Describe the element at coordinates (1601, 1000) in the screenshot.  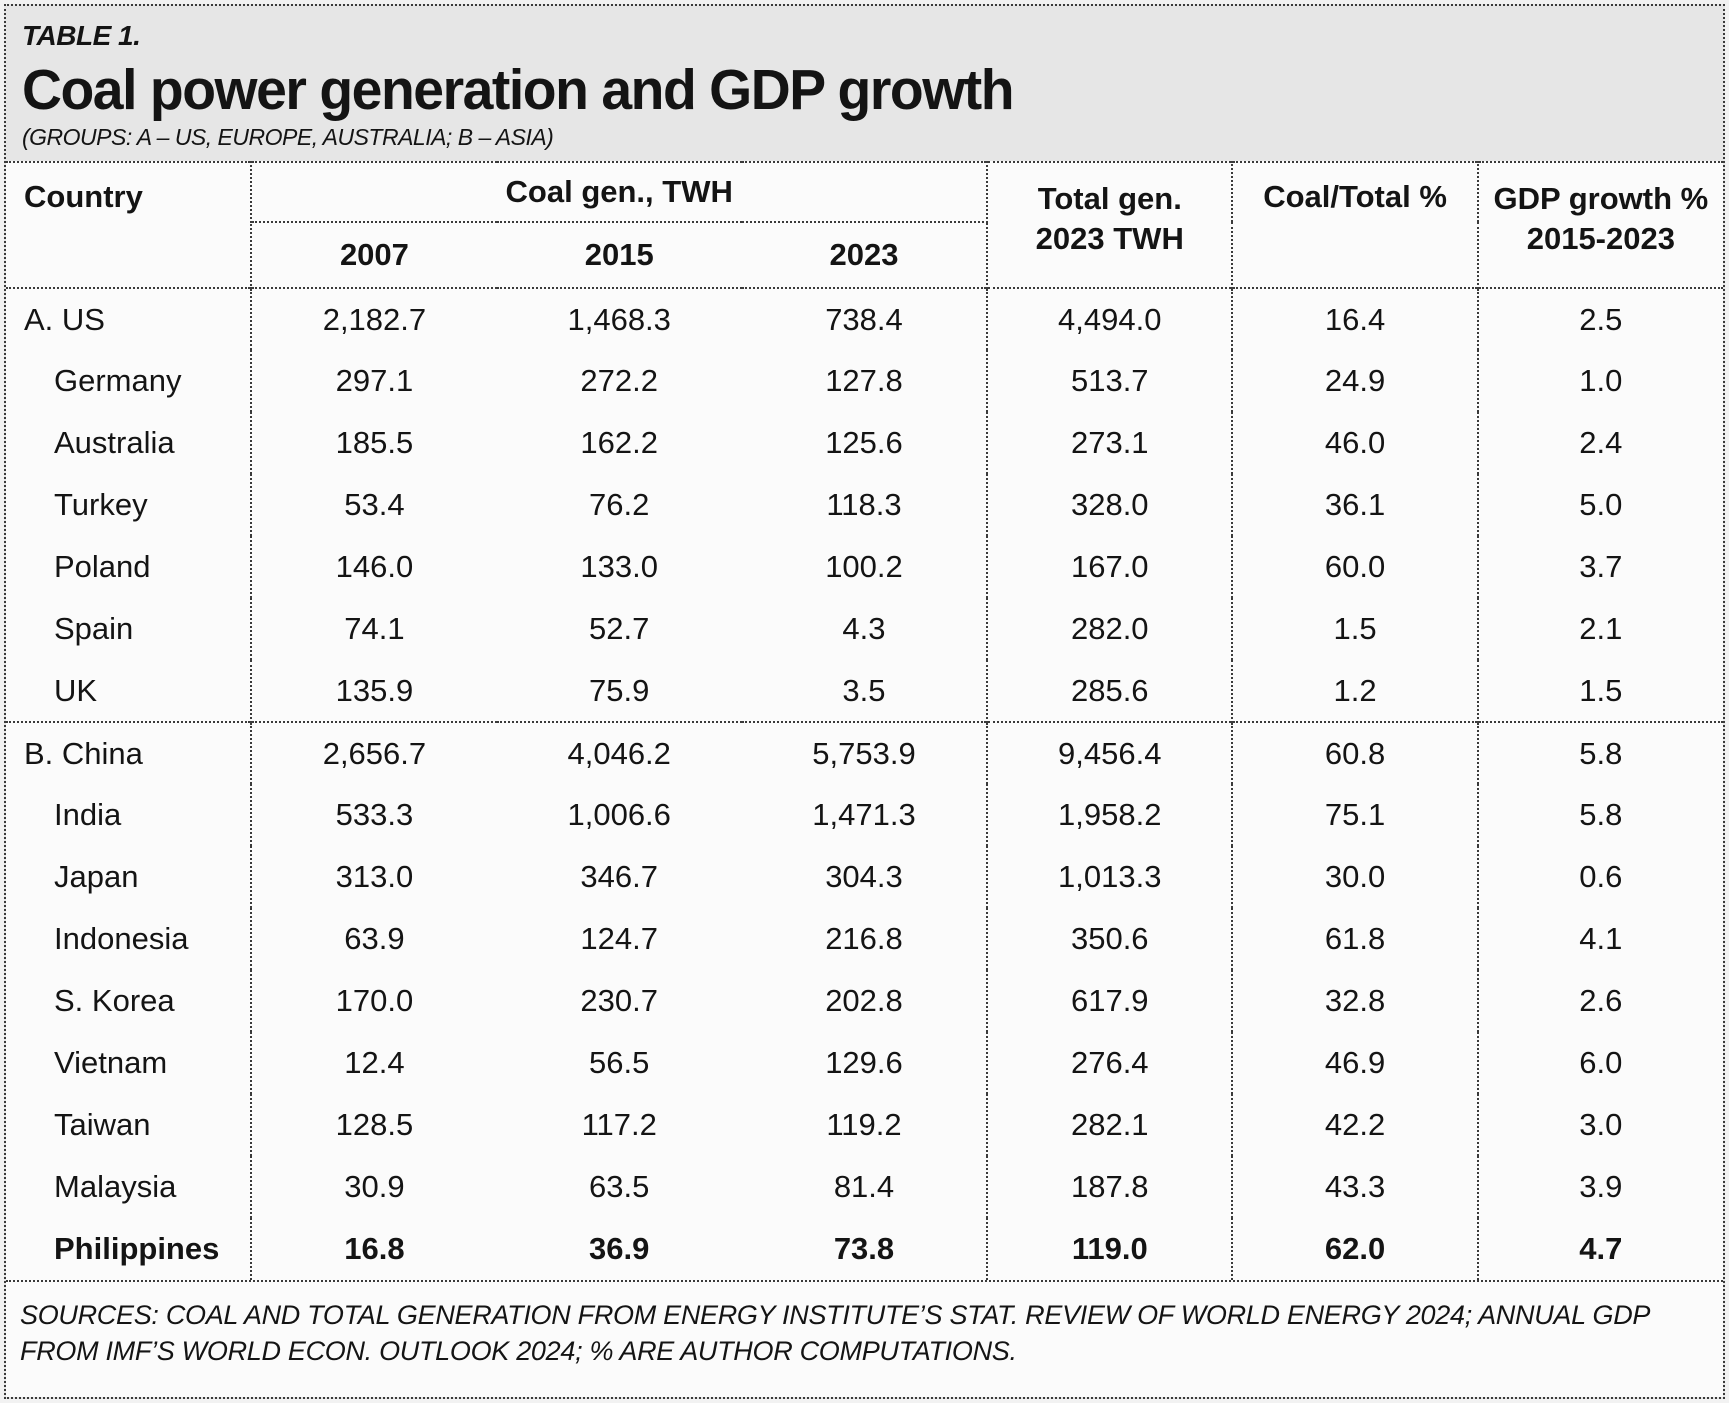
I see `value-cell: 2.6` at that location.